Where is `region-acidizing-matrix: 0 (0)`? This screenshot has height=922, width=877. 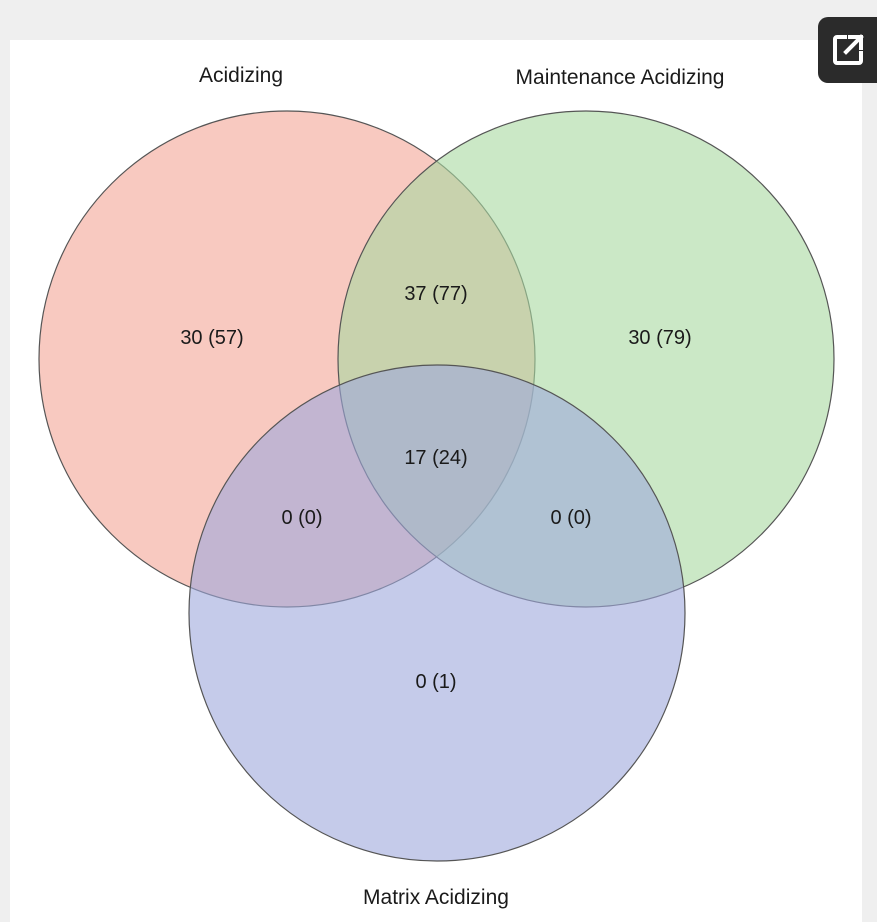
region-acidizing-matrix: 0 (0) is located at coordinates (301, 518).